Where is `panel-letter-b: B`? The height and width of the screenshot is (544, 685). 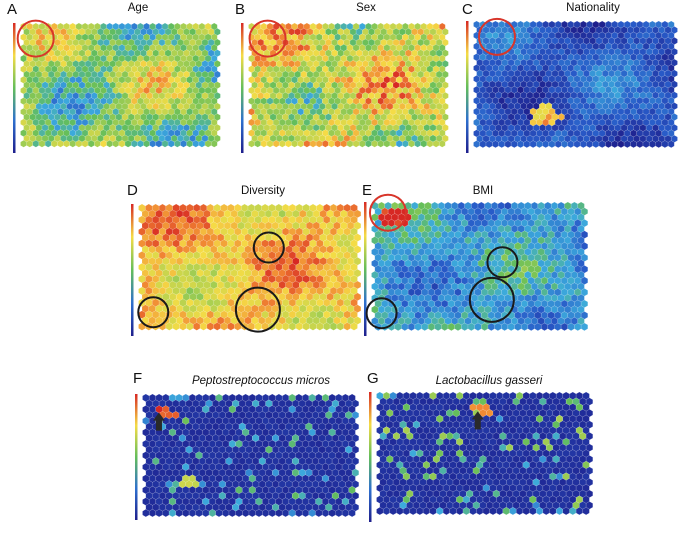 panel-letter-b: B is located at coordinates (240, 9).